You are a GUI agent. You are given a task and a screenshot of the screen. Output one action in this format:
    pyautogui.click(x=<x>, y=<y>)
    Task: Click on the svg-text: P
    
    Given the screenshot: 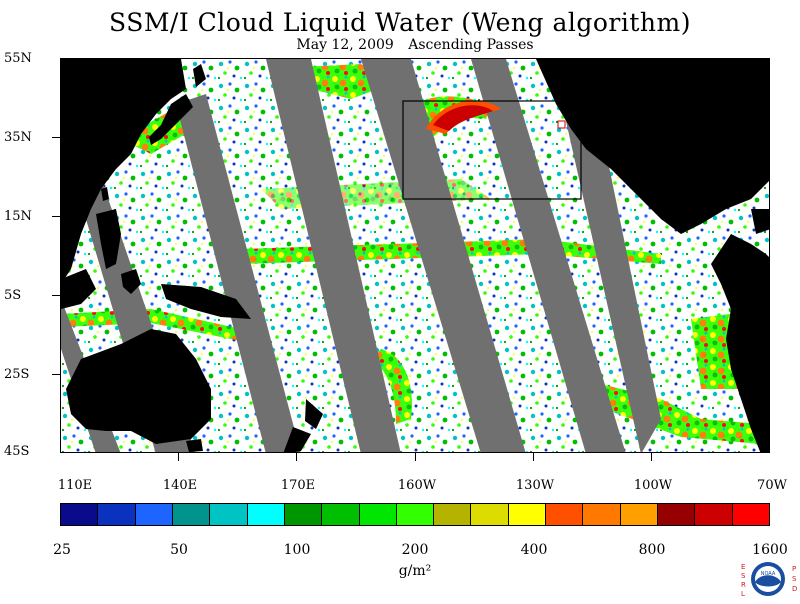 What is the action you would take?
    pyautogui.click(x=794, y=569)
    